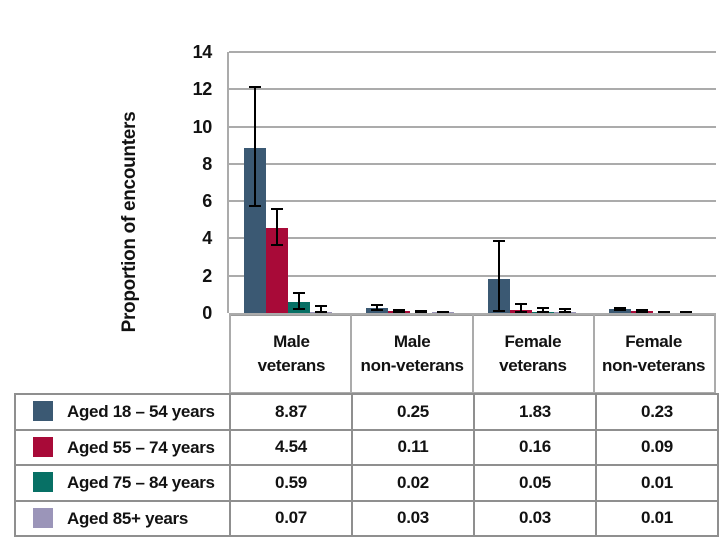  I want to click on table-row: Aged 18 – 54 years 8.87 0.25 1.83 0.23, so click(366, 412).